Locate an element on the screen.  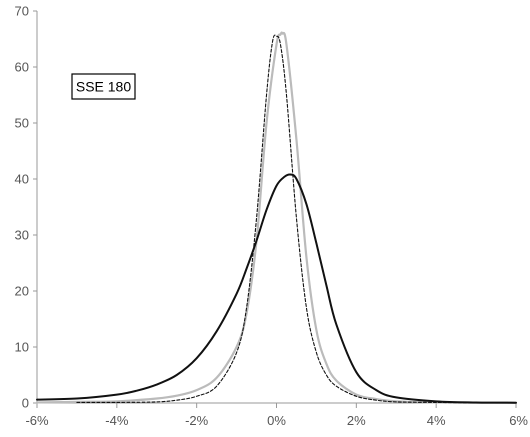
y-tick-label: 60 is located at coordinates (22, 67).